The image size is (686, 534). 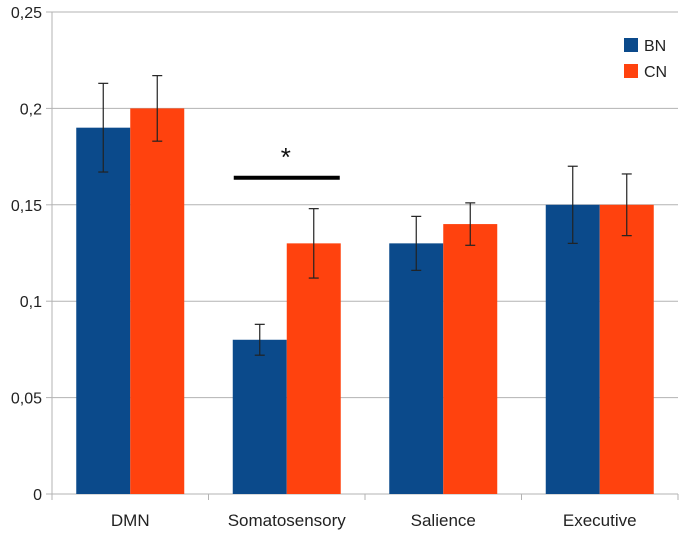 I want to click on legend-label-bn: BN, so click(x=655, y=46).